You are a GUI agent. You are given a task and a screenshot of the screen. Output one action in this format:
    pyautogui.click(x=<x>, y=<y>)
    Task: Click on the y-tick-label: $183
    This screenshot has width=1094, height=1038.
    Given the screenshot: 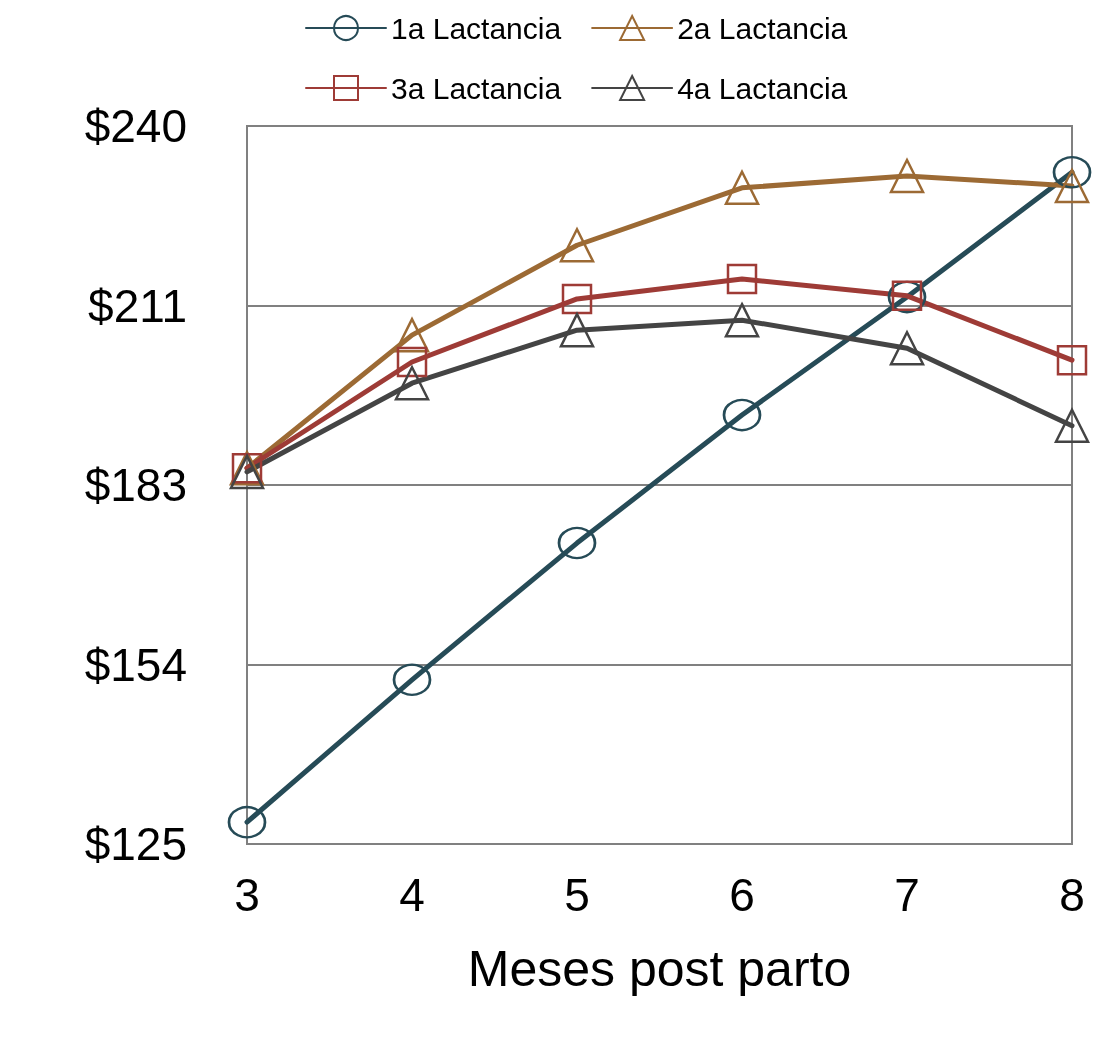 What is the action you would take?
    pyautogui.click(x=135, y=485)
    